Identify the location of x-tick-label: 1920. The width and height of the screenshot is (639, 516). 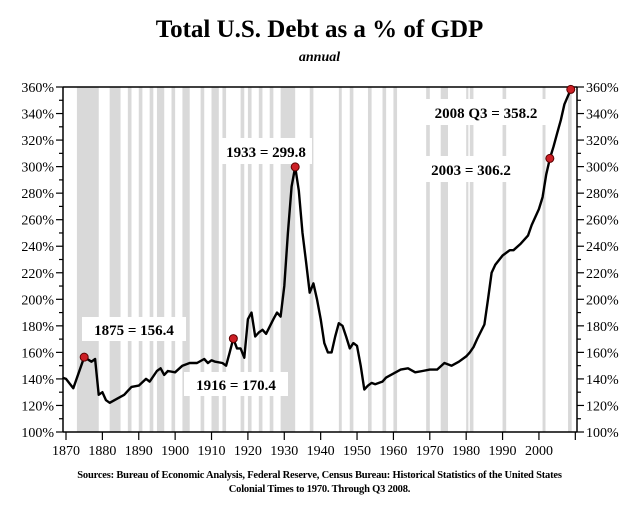
(248, 451).